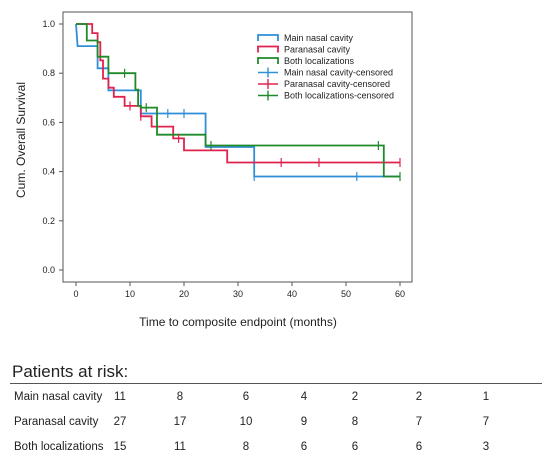  What do you see at coordinates (337, 84) in the screenshot?
I see `legend-label: Paranasal cavity-censored` at bounding box center [337, 84].